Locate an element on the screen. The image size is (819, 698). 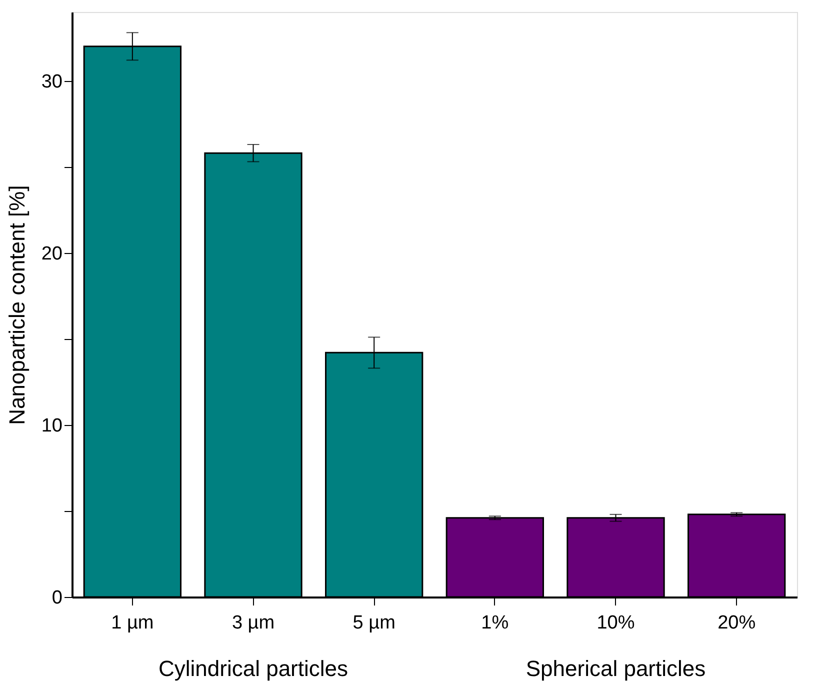
x-tick-label: 3 µm is located at coordinates (253, 623).